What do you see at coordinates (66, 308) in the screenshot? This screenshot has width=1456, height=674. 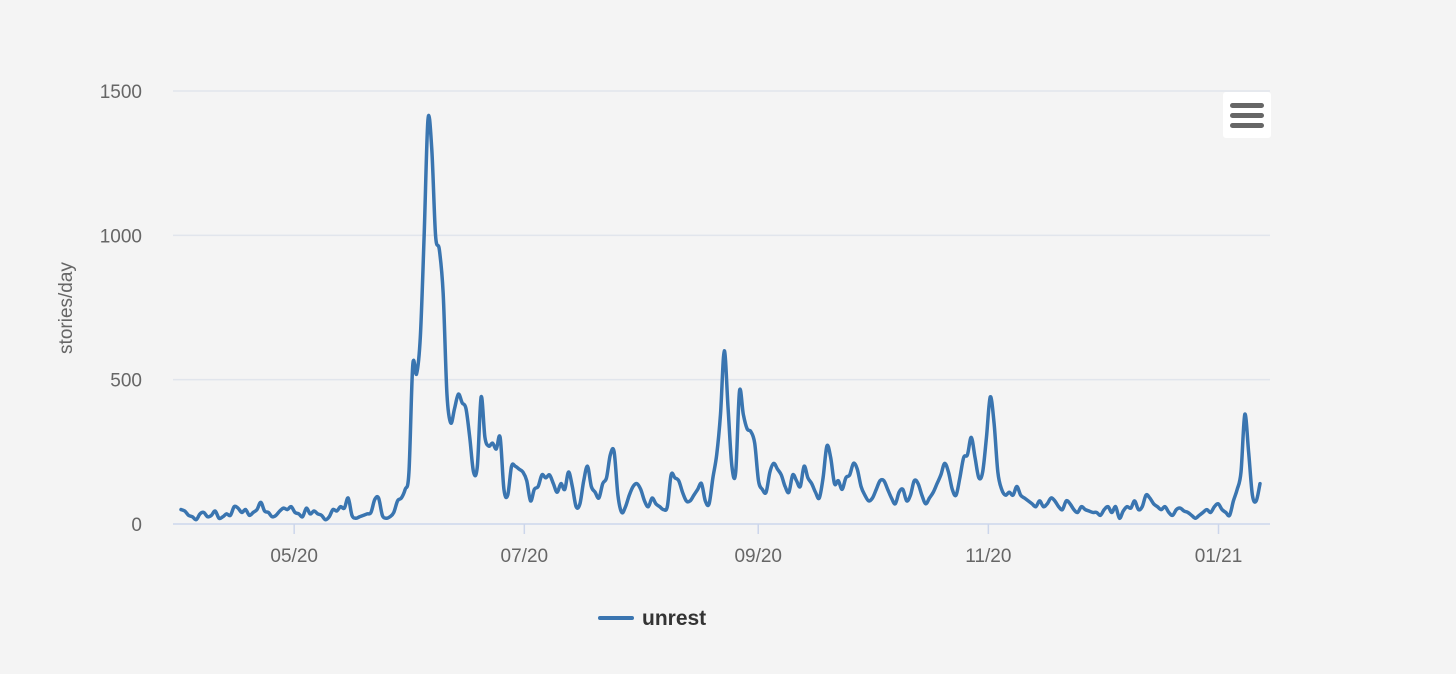 I see `y-axis-title: stories/day` at bounding box center [66, 308].